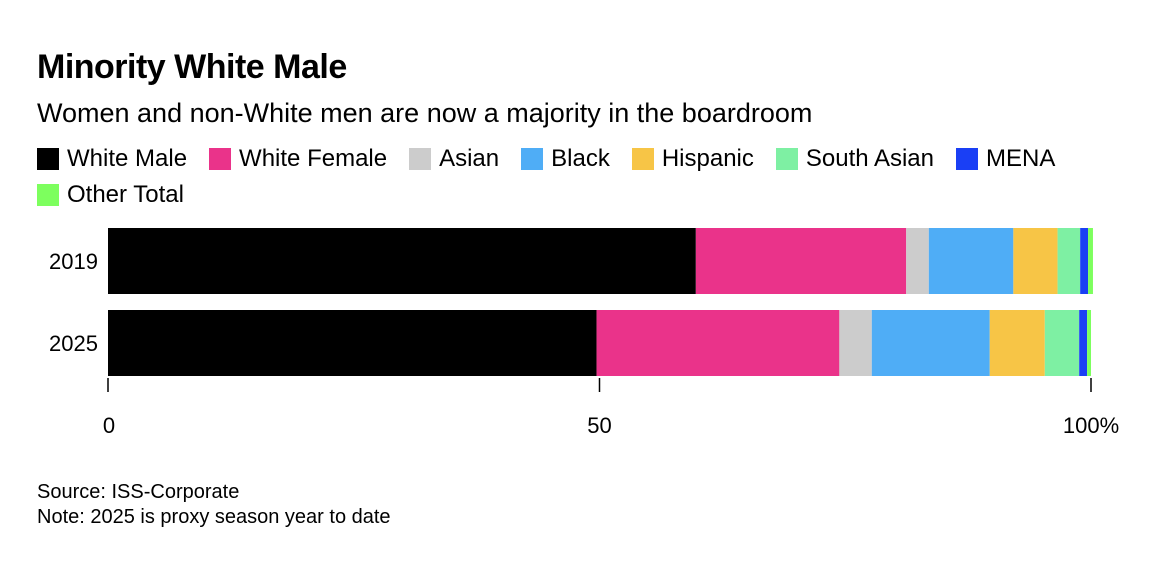 This screenshot has width=1164, height=584. What do you see at coordinates (313, 158) in the screenshot?
I see `legend-label: White Female` at bounding box center [313, 158].